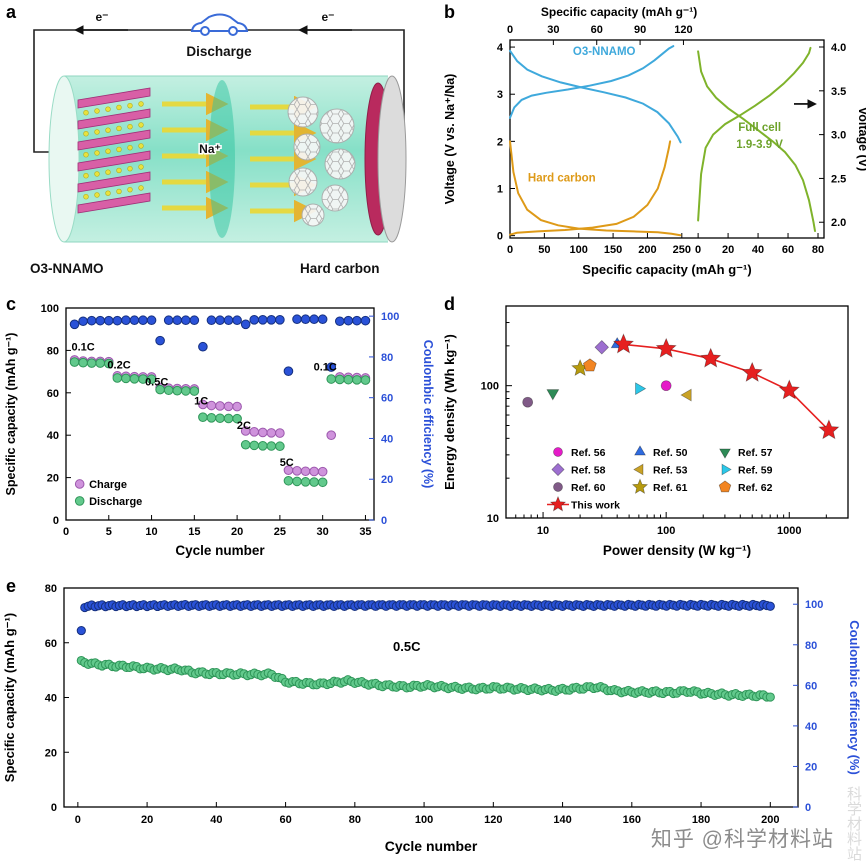  I want to click on svg-text: Ref. 56, so click(588, 453).